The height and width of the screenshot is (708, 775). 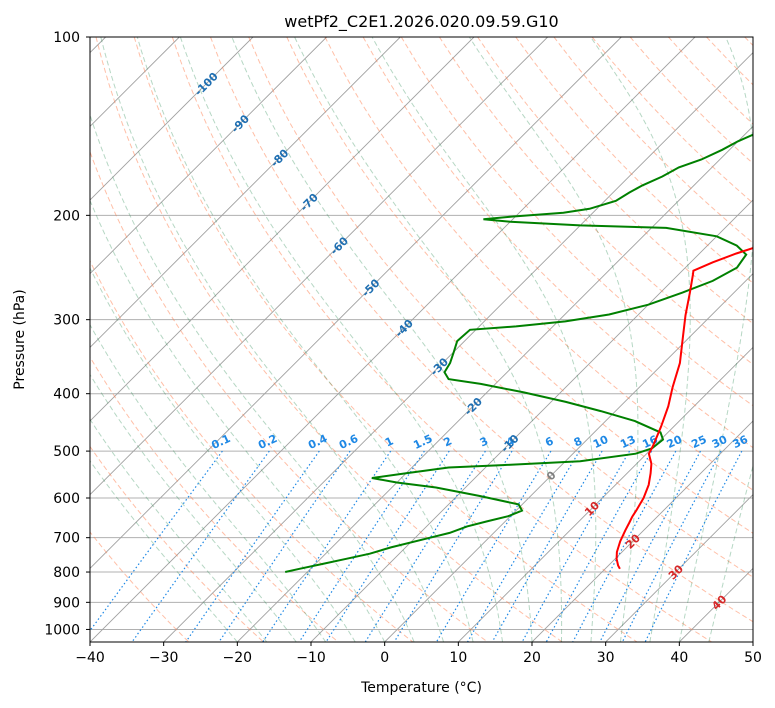 What do you see at coordinates (753, 658) in the screenshot?
I see `x-tick-label: 50` at bounding box center [753, 658].